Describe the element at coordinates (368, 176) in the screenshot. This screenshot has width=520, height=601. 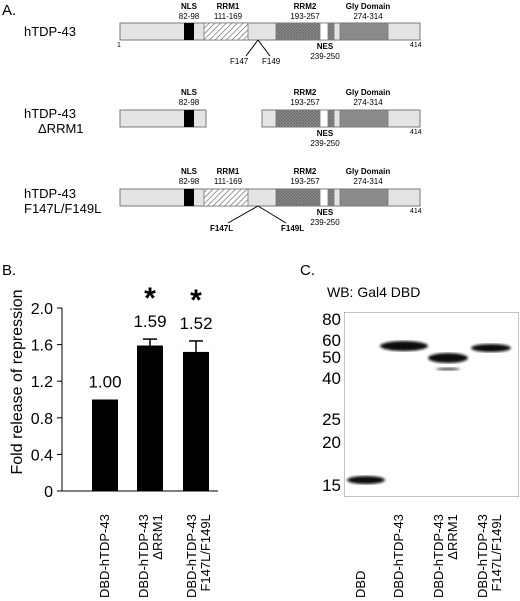
I see `construct-3-gly-label: Gly Domain 274-314` at that location.